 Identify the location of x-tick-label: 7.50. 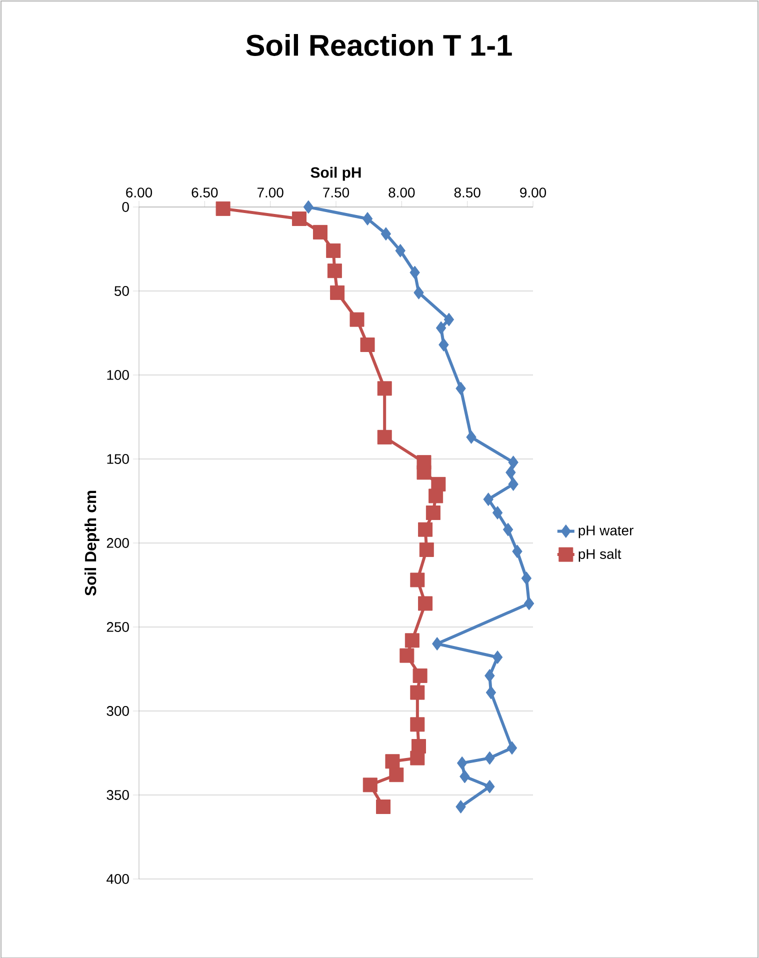
(336, 193).